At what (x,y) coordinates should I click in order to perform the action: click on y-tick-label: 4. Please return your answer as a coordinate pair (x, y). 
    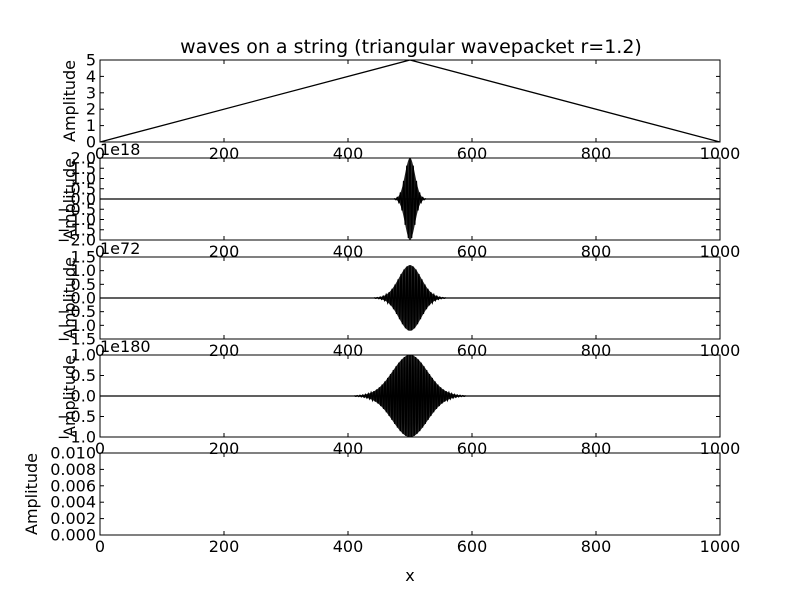
    Looking at the image, I should click on (91, 76).